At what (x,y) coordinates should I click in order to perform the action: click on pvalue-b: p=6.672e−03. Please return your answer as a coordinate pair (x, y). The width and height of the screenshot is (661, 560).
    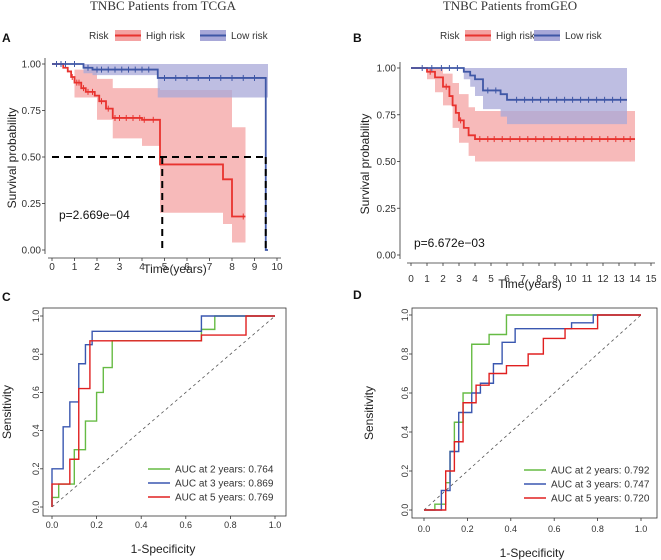
    Looking at the image, I should click on (449, 243).